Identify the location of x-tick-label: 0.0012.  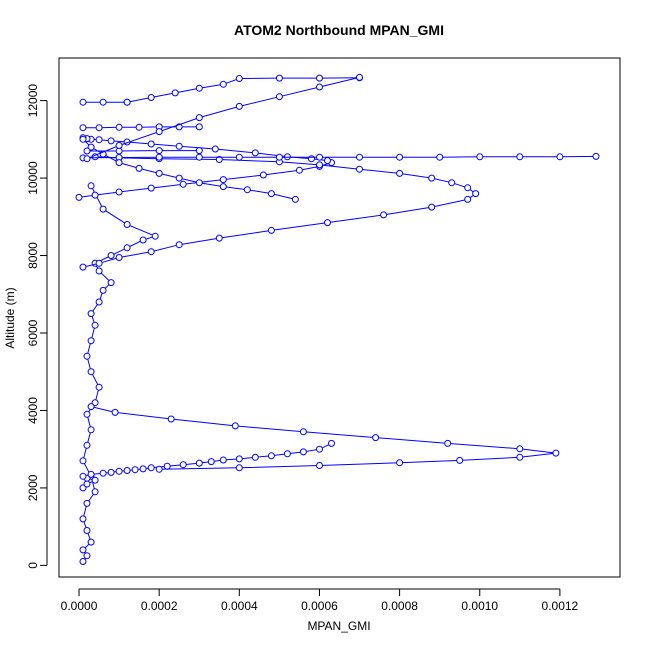
(560, 606).